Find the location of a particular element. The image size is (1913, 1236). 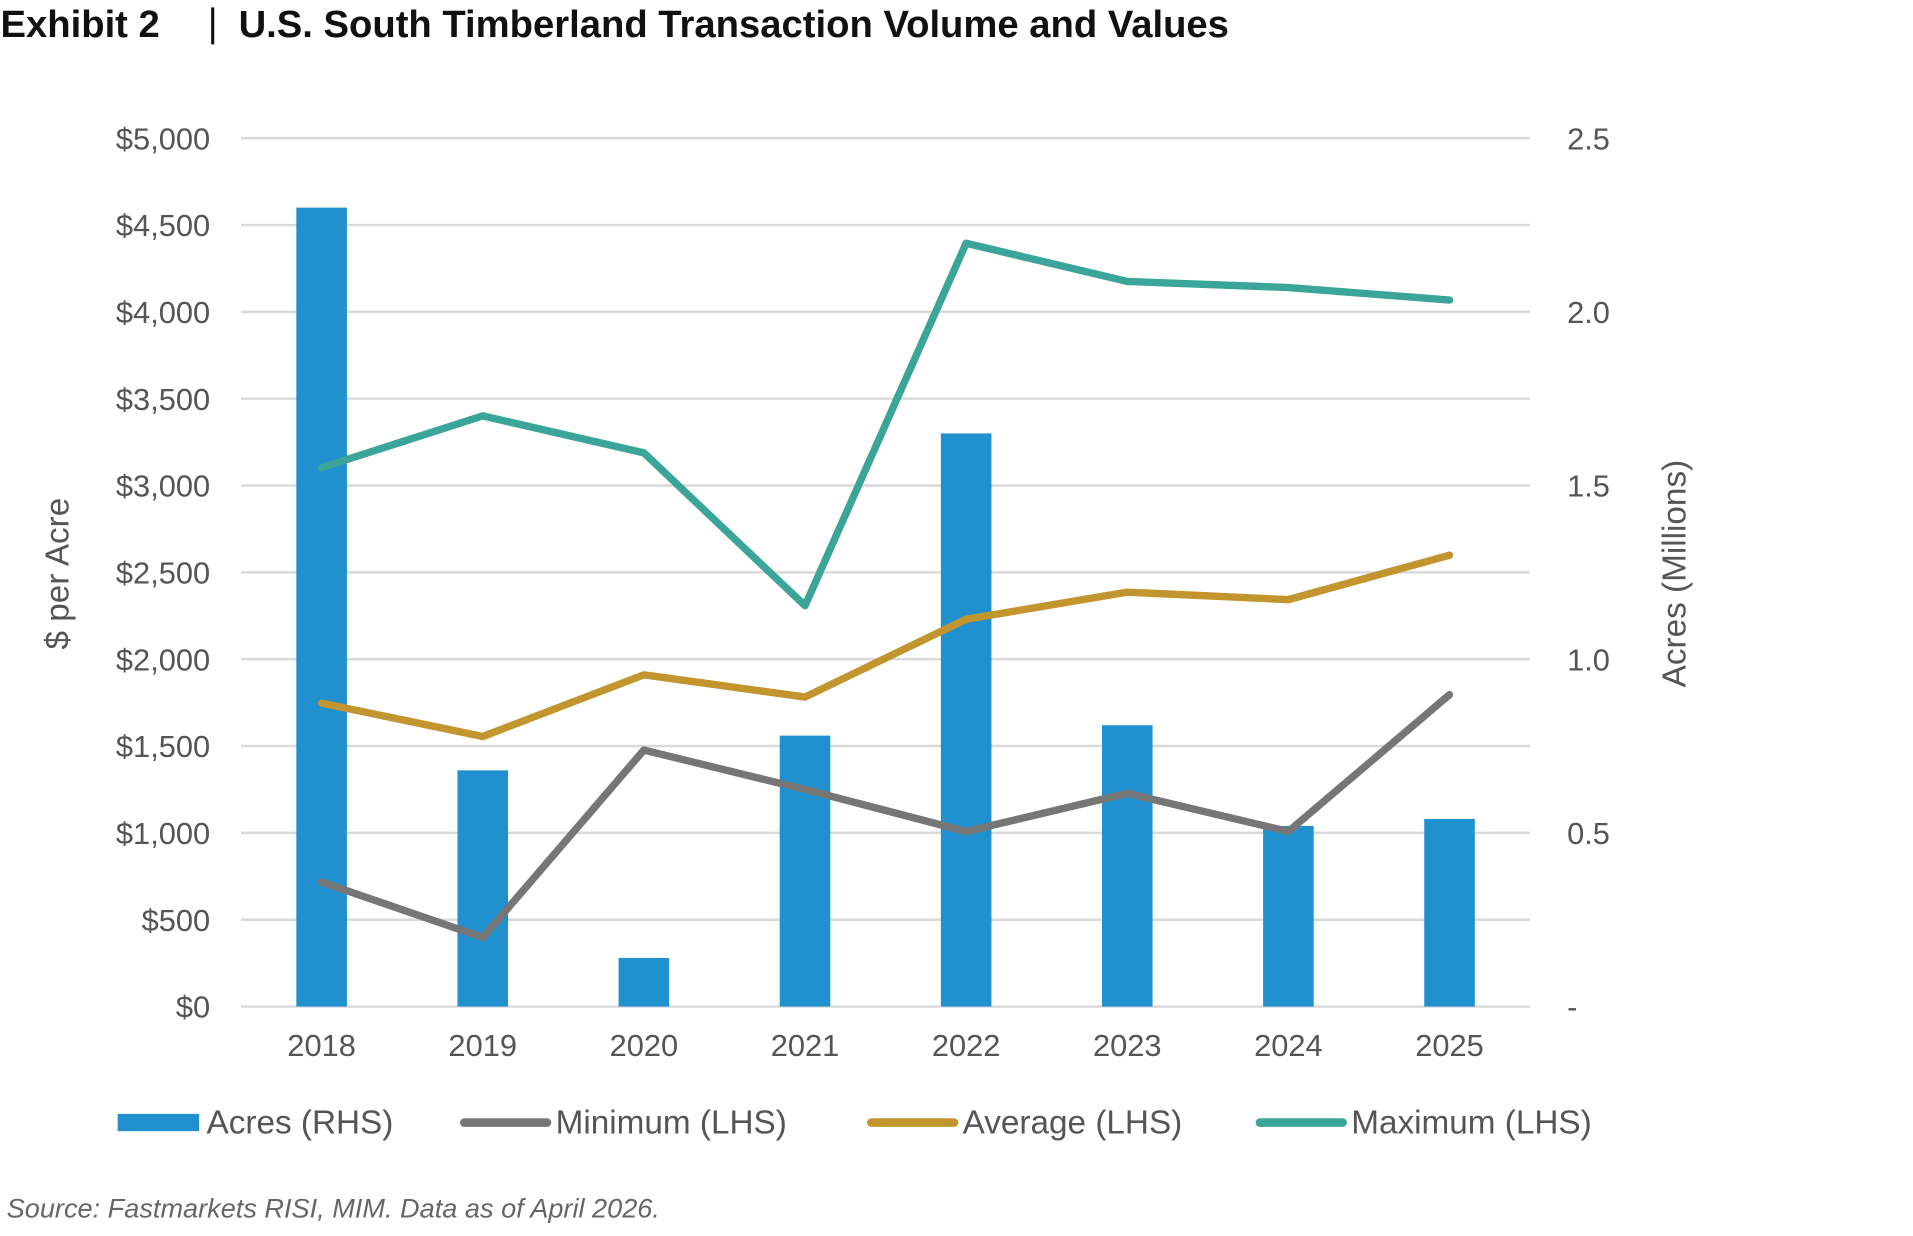

y2-tick-label: 1.5 is located at coordinates (1588, 486).